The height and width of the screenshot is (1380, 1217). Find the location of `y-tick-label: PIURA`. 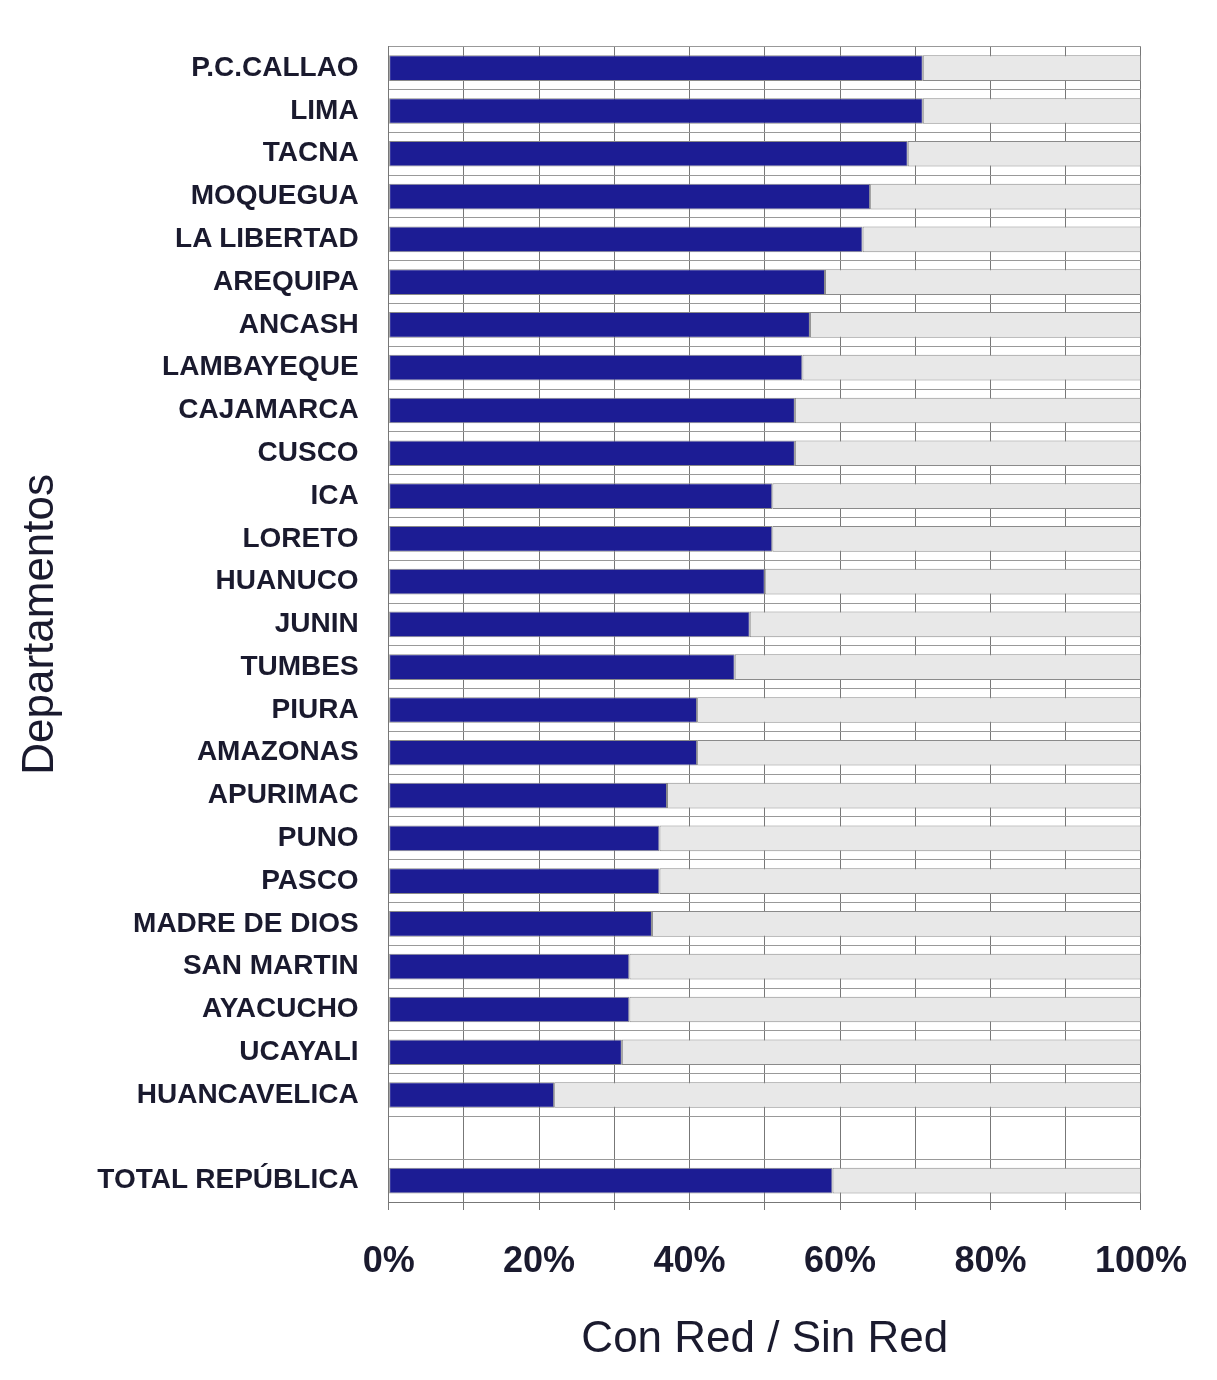

y-tick-label: PIURA is located at coordinates (315, 708).